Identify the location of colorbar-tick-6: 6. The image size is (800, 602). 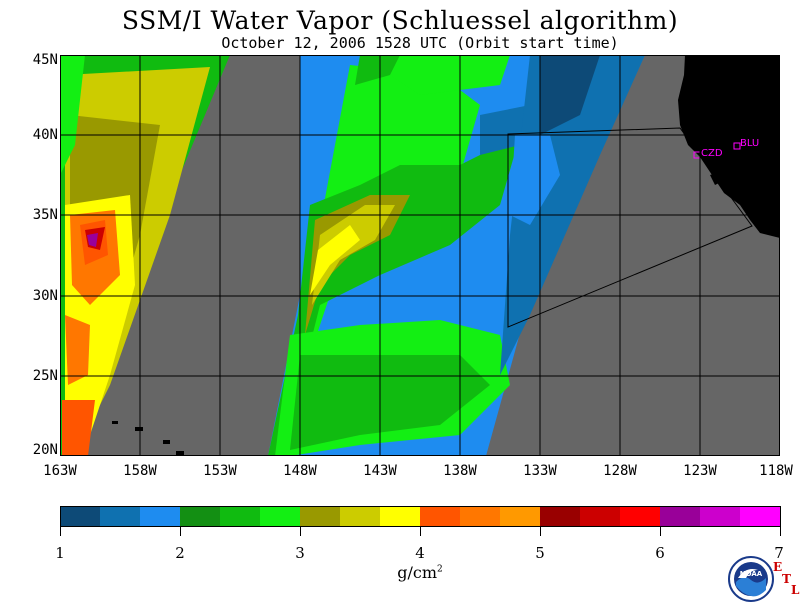
(660, 553).